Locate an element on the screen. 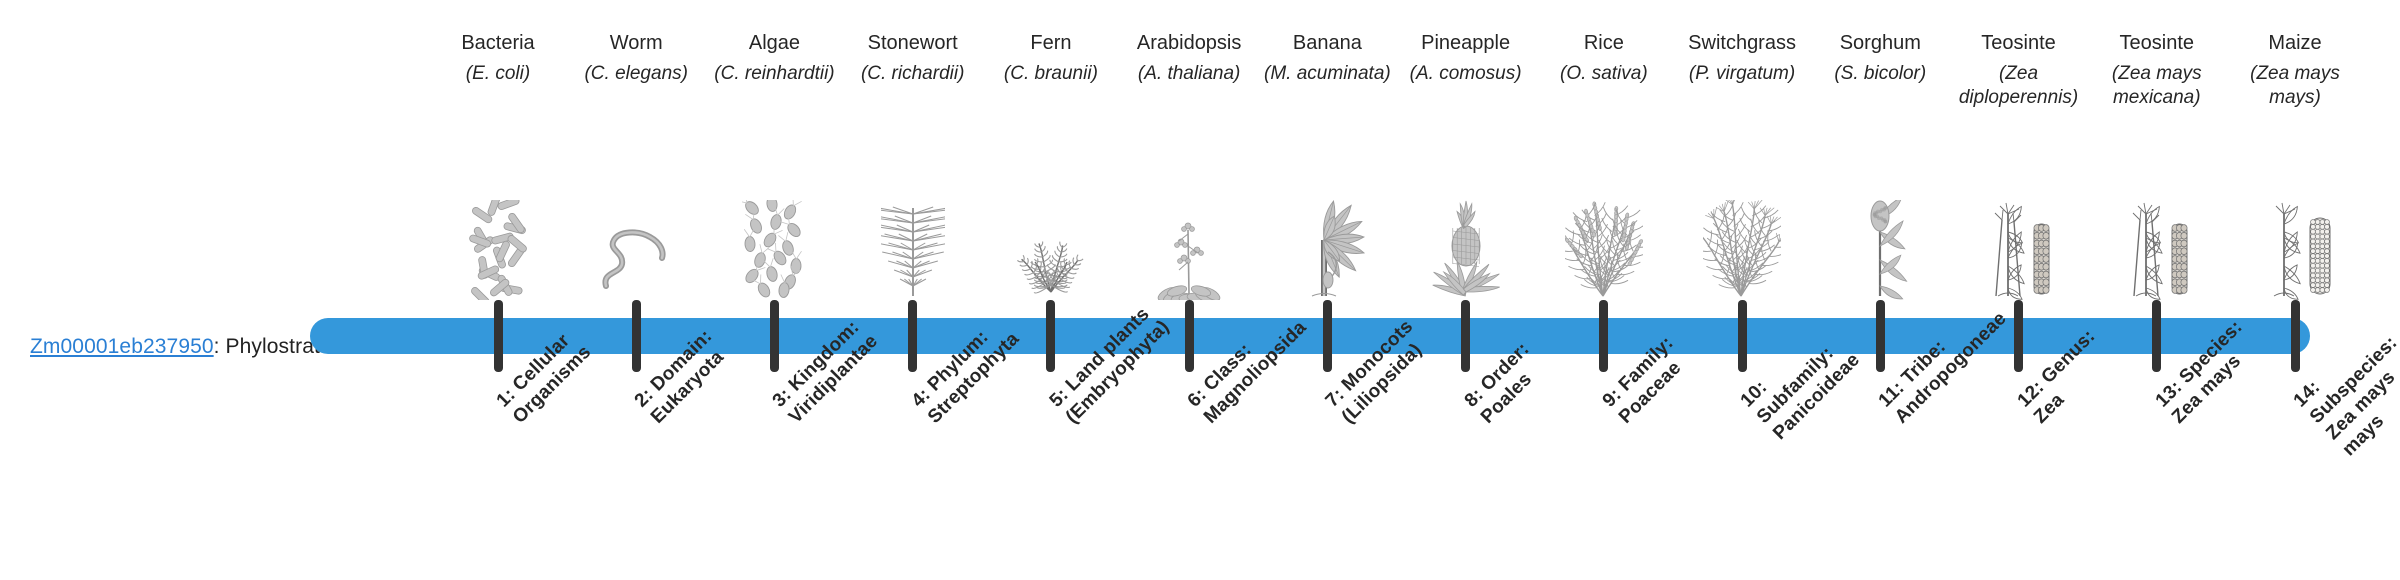  species-scientific-name: (S. bicolor) is located at coordinates (1880, 73).